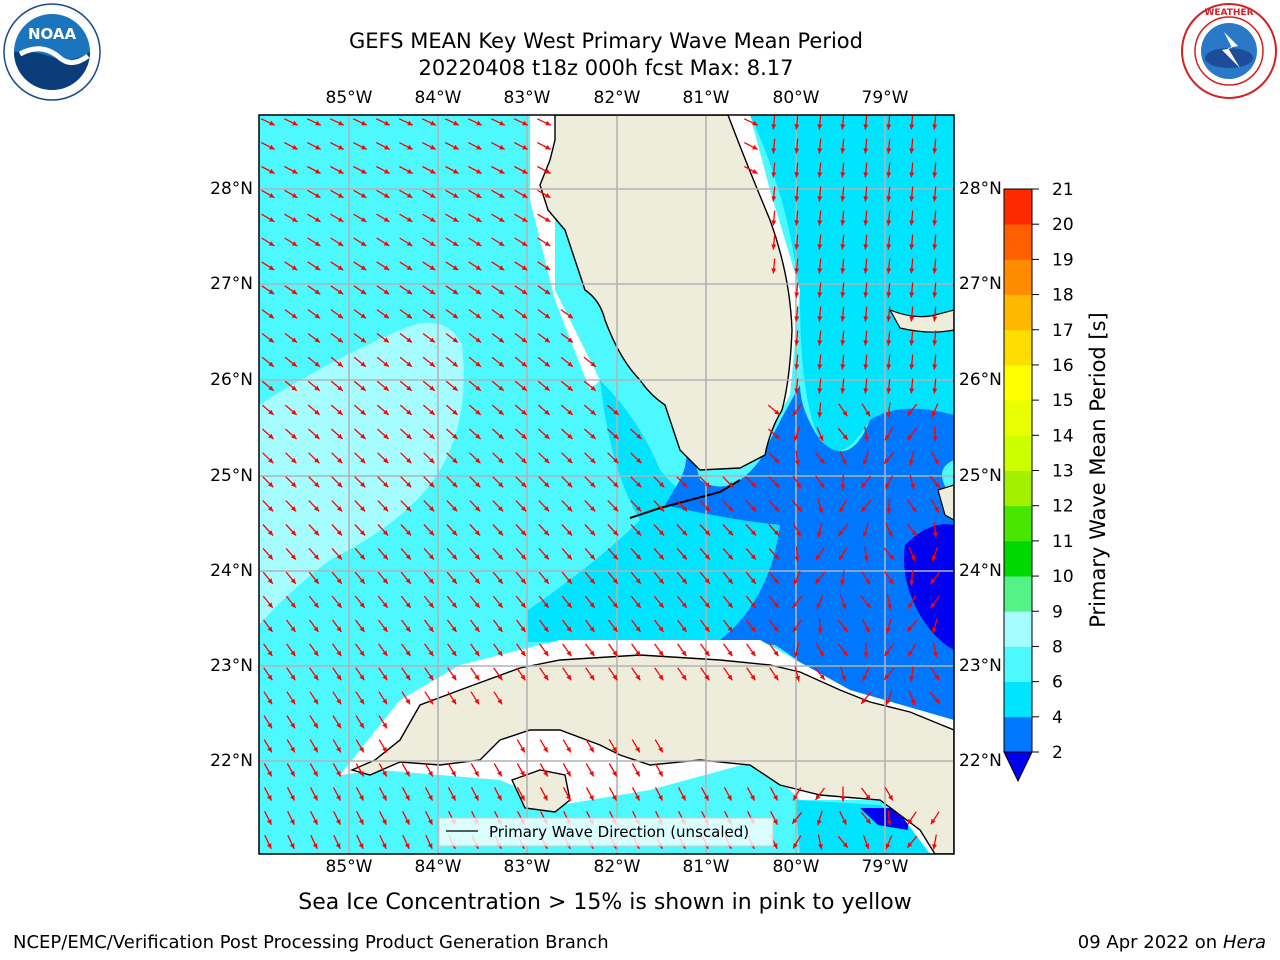 The height and width of the screenshot is (960, 1280). I want to click on period-zone-below-2-south, so click(884, 819).